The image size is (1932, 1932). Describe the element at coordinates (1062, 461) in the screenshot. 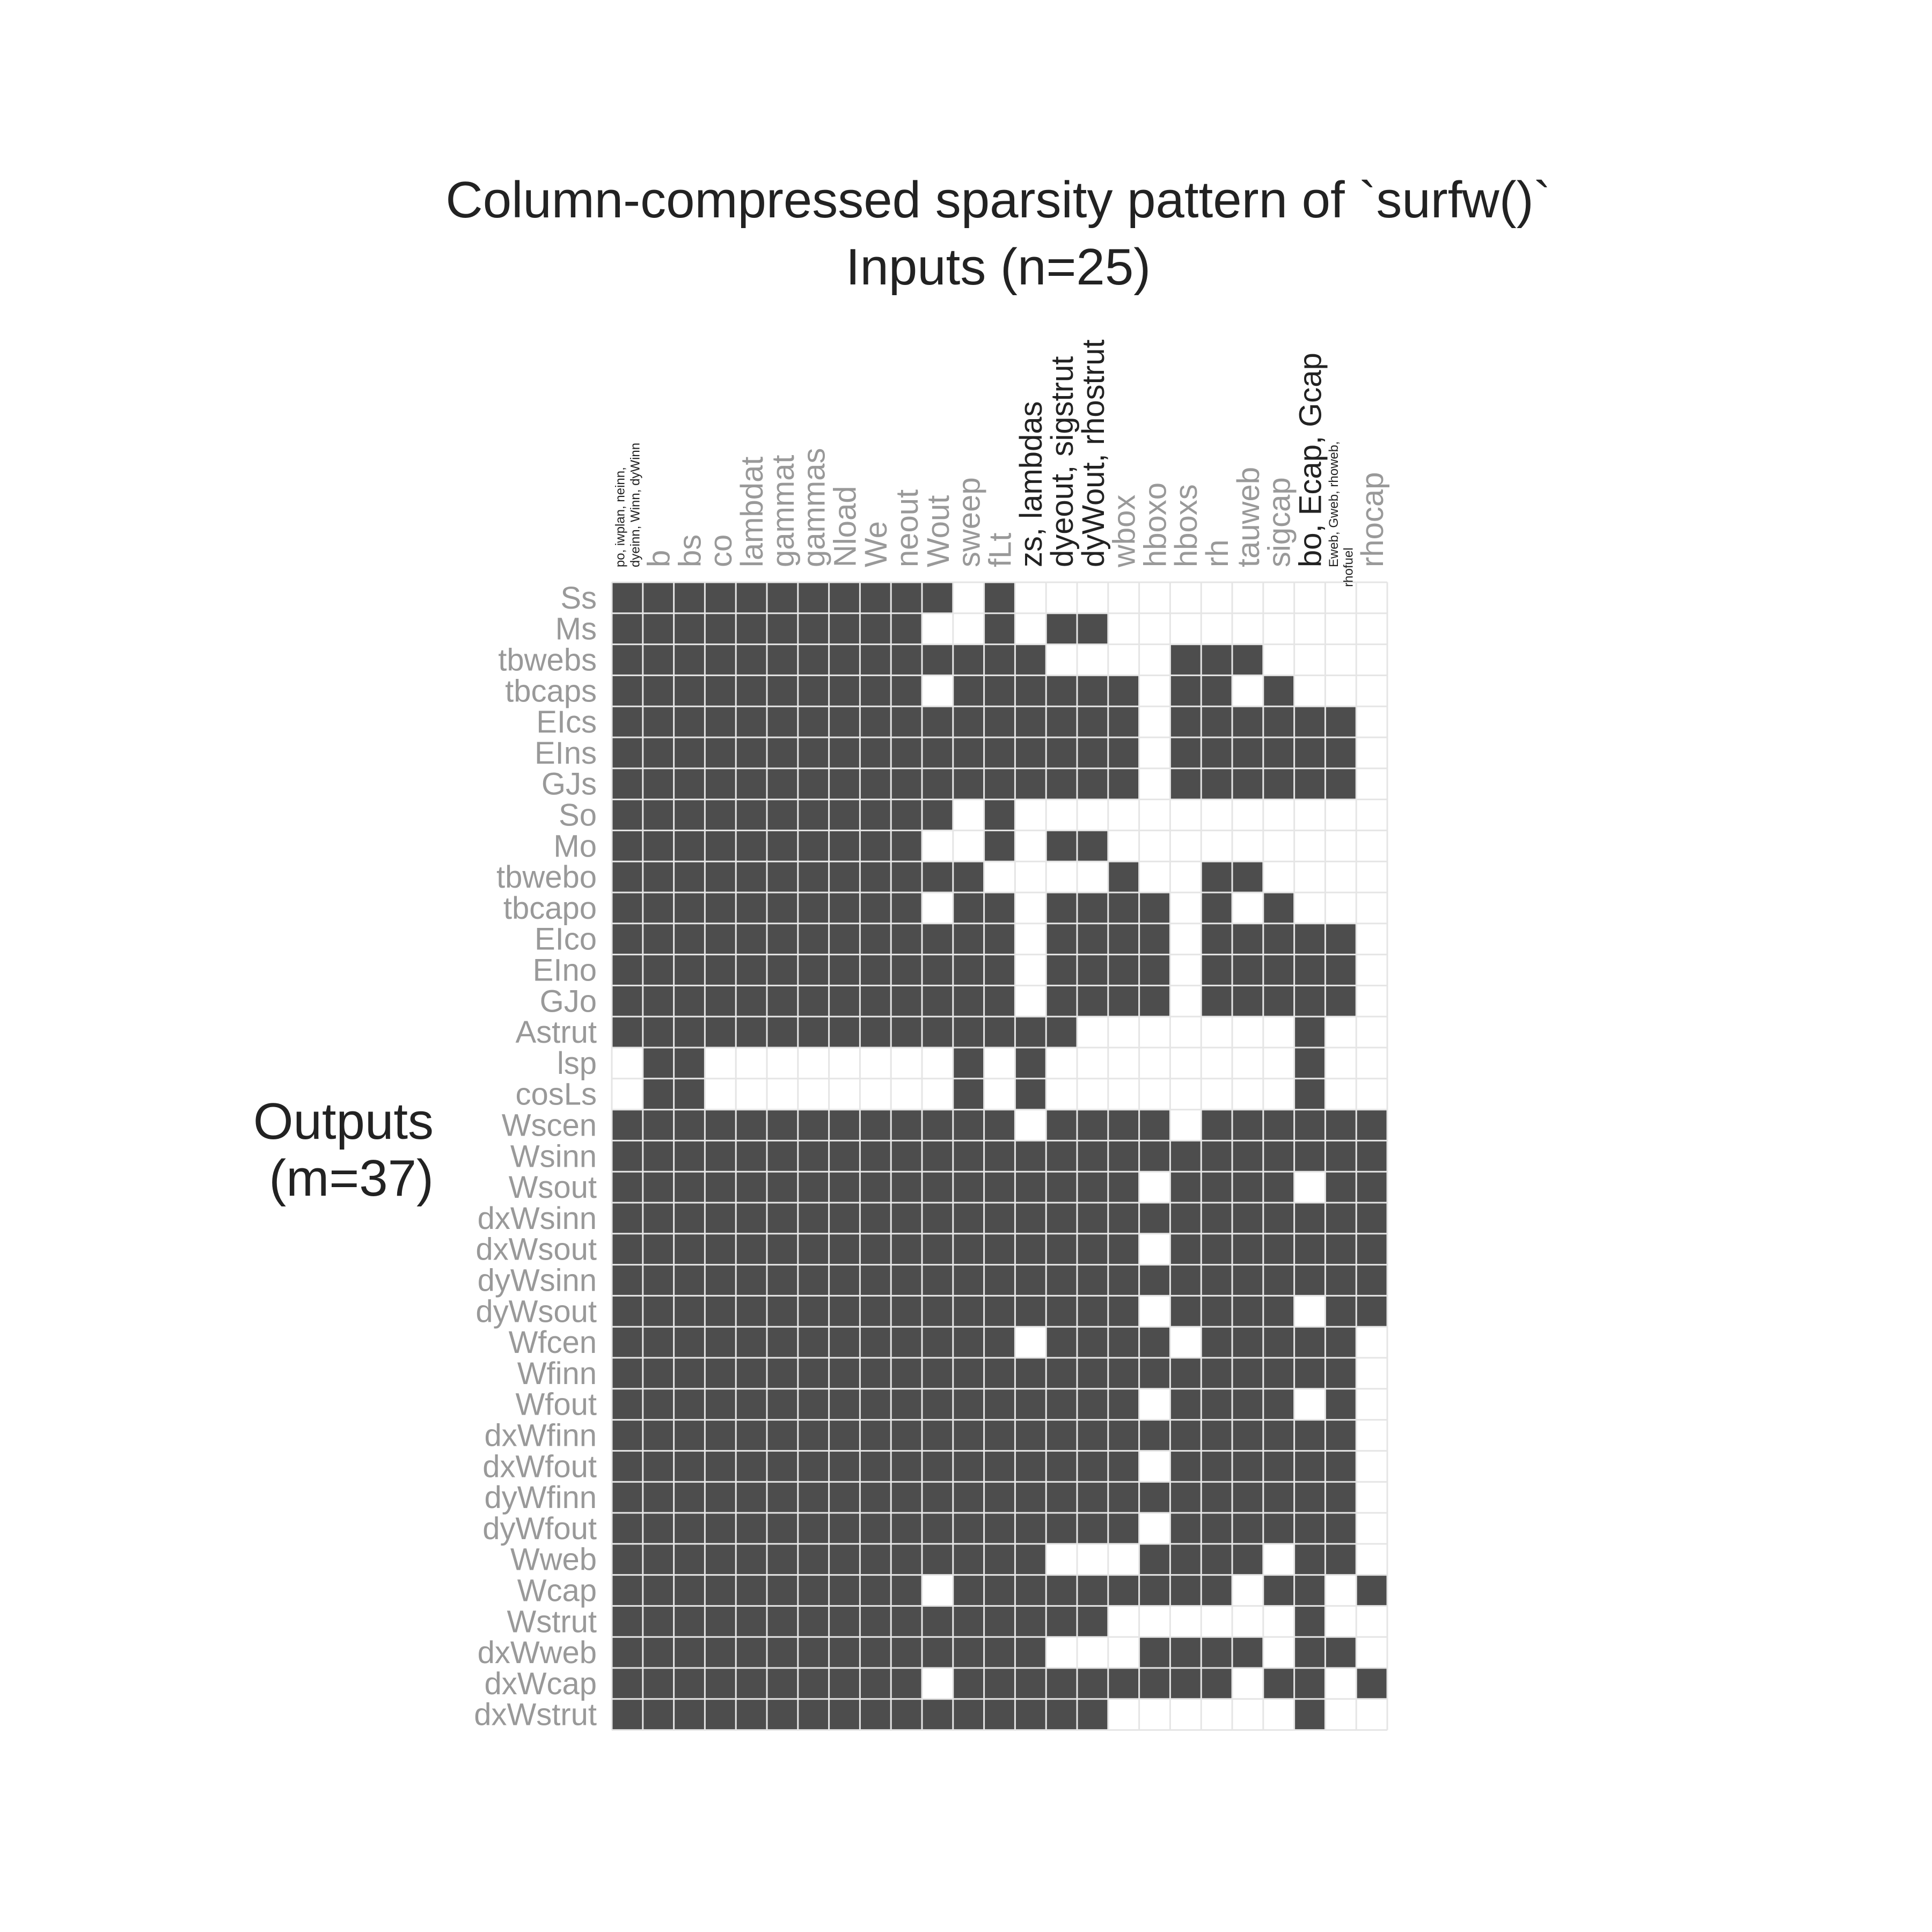

I see `column-label-14: dyeout, sigstrut` at that location.